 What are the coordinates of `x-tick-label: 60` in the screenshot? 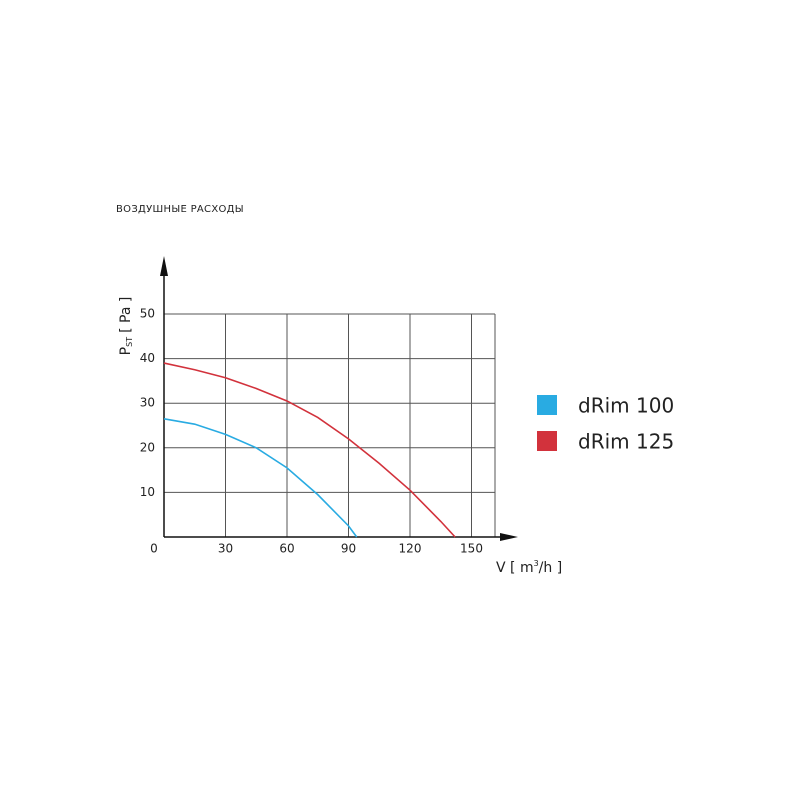 It's located at (286, 549).